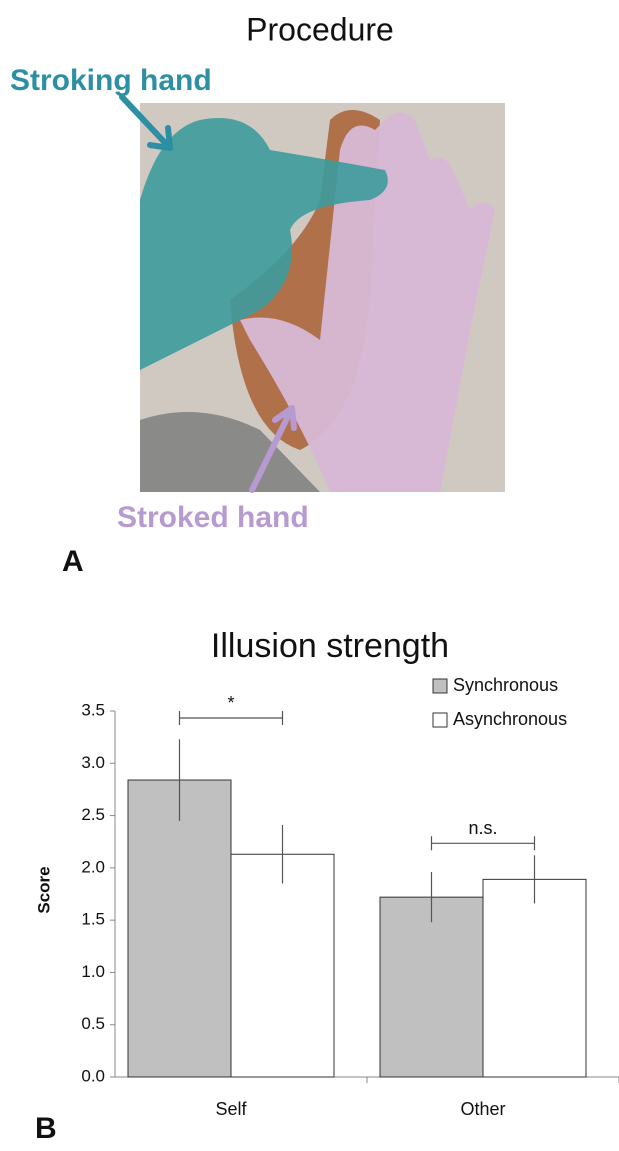 The width and height of the screenshot is (619, 1151). I want to click on x-tick-label: Other, so click(482, 1109).